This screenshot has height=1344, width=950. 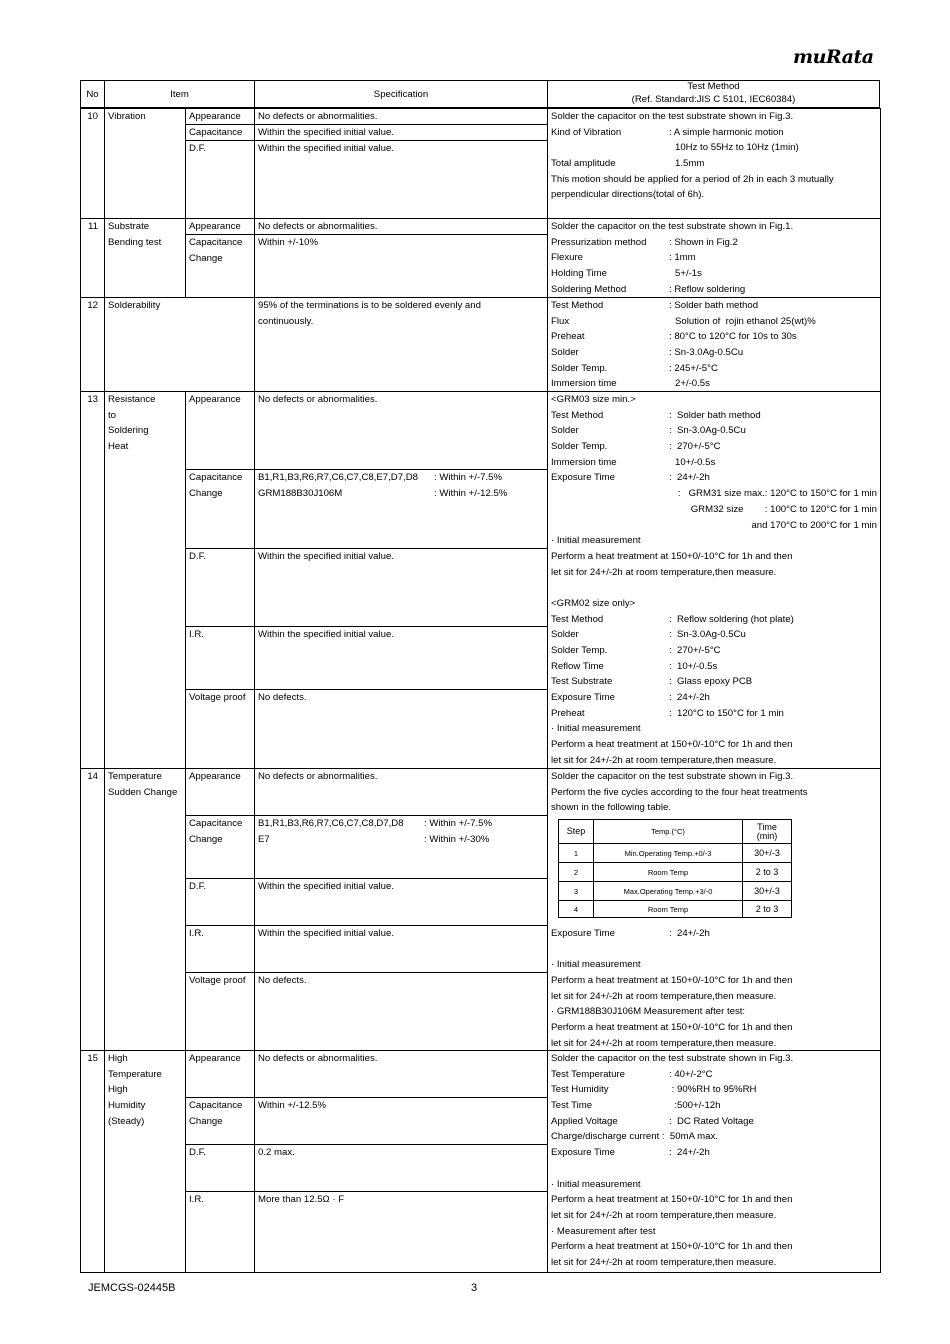 What do you see at coordinates (179, 344) in the screenshot?
I see `row-12-item: Solderability` at bounding box center [179, 344].